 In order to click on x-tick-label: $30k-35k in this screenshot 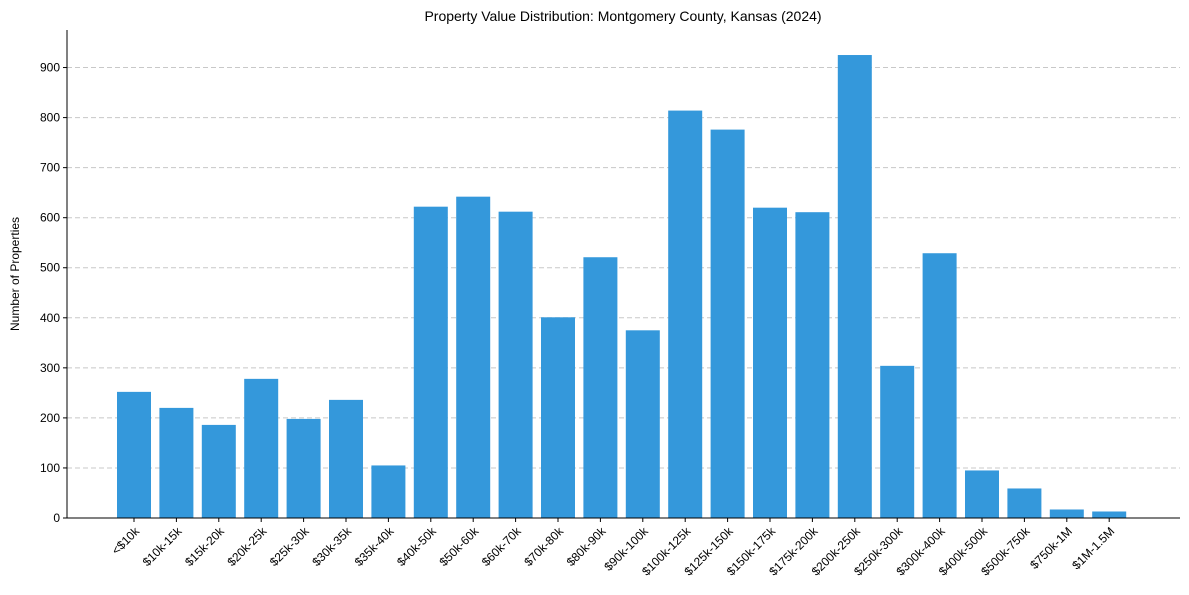, I will do `click(332, 547)`.